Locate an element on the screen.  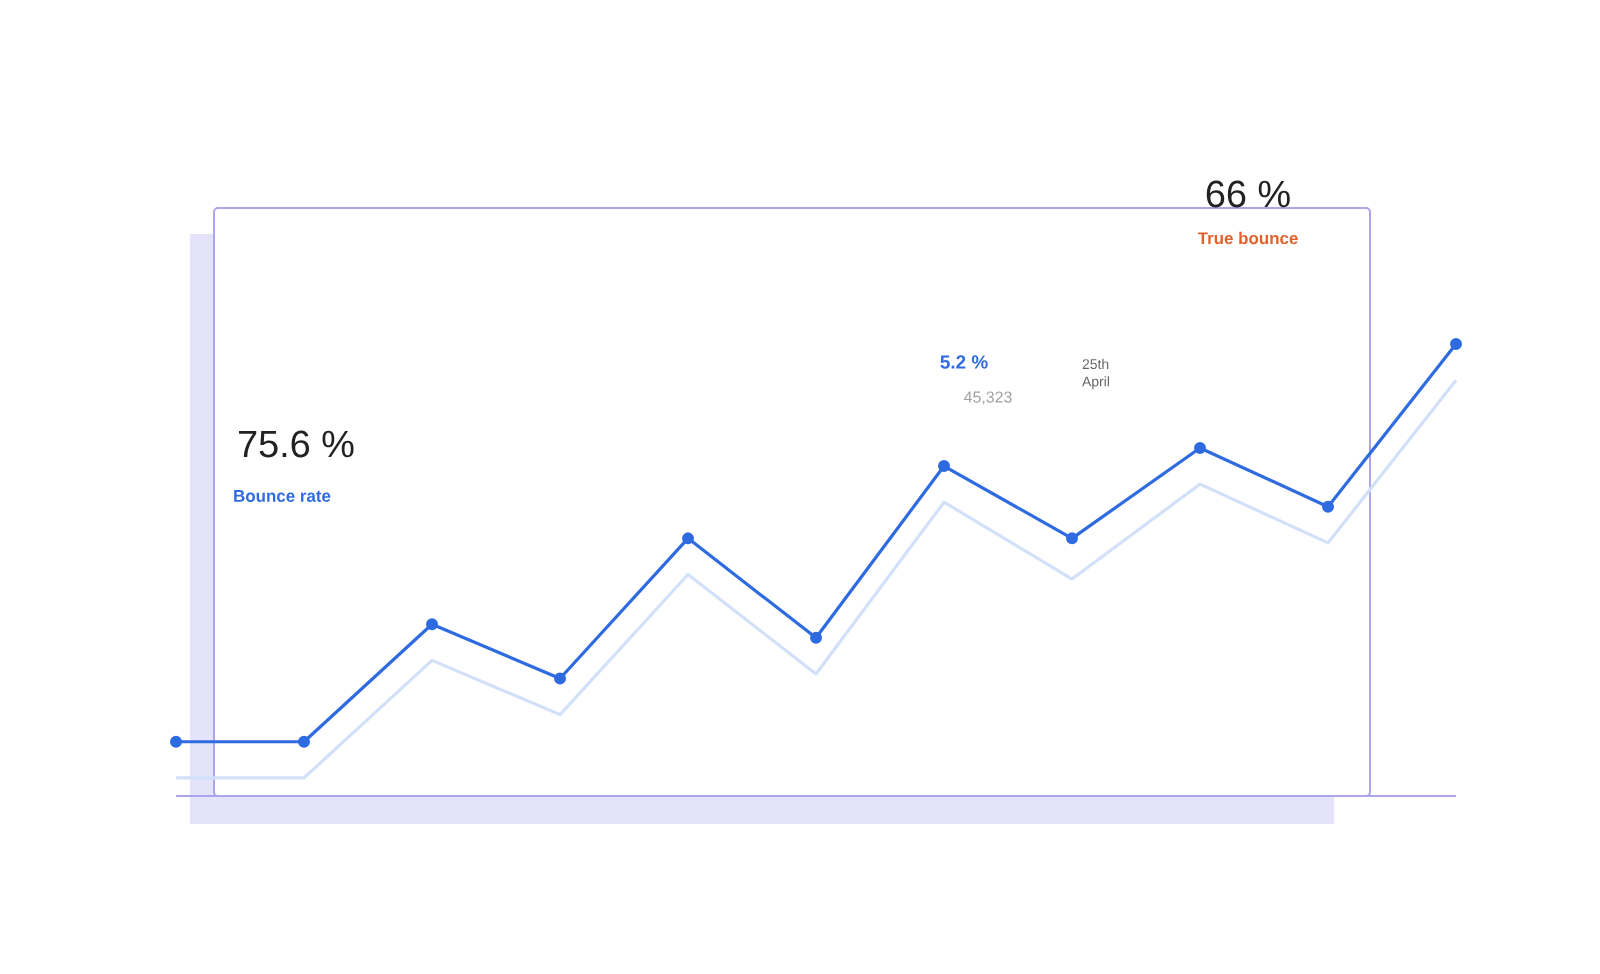
text: 66 % is located at coordinates (1248, 194).